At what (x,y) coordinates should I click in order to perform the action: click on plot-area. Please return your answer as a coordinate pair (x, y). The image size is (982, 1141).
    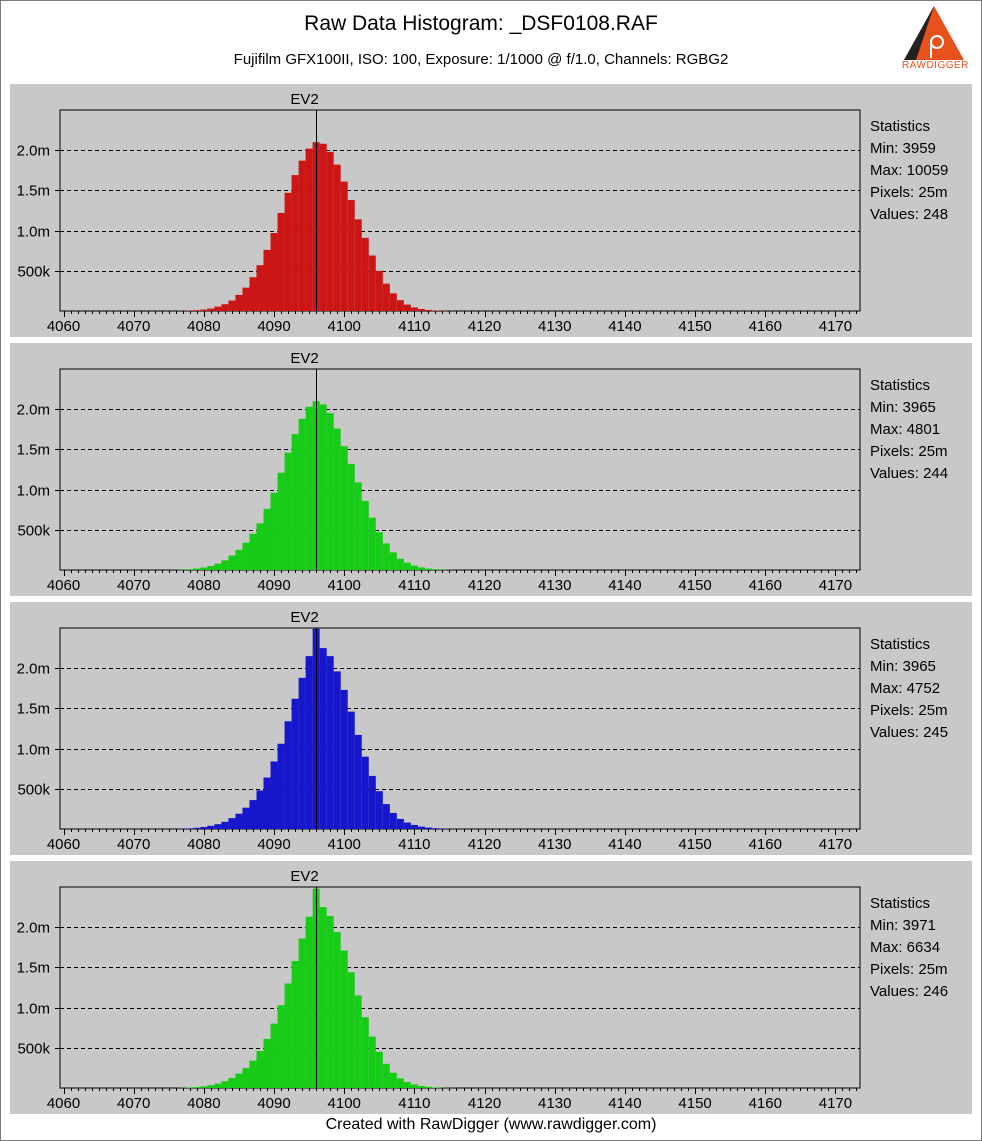
    Looking at the image, I should click on (460, 210).